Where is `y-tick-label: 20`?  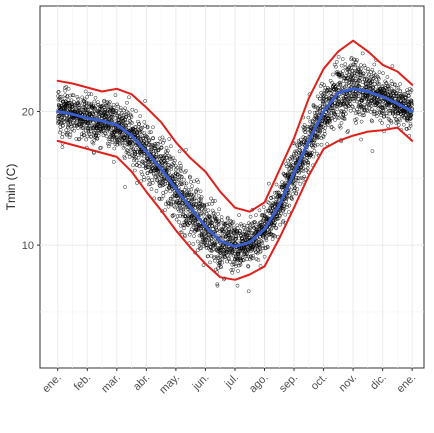
y-tick-label: 20 is located at coordinates (28, 113).